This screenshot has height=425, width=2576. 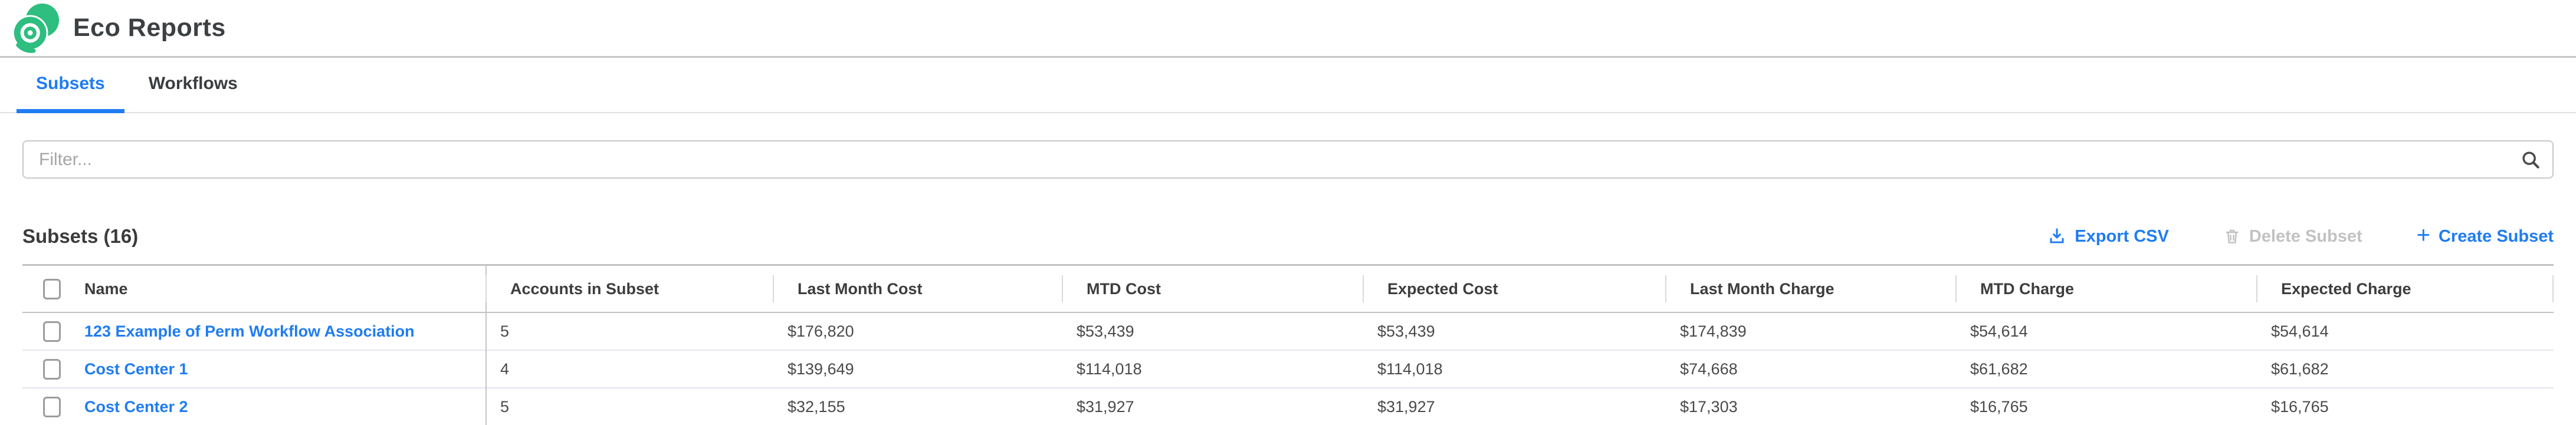 I want to click on mtd-cost-cell: $31,927, so click(x=1105, y=406).